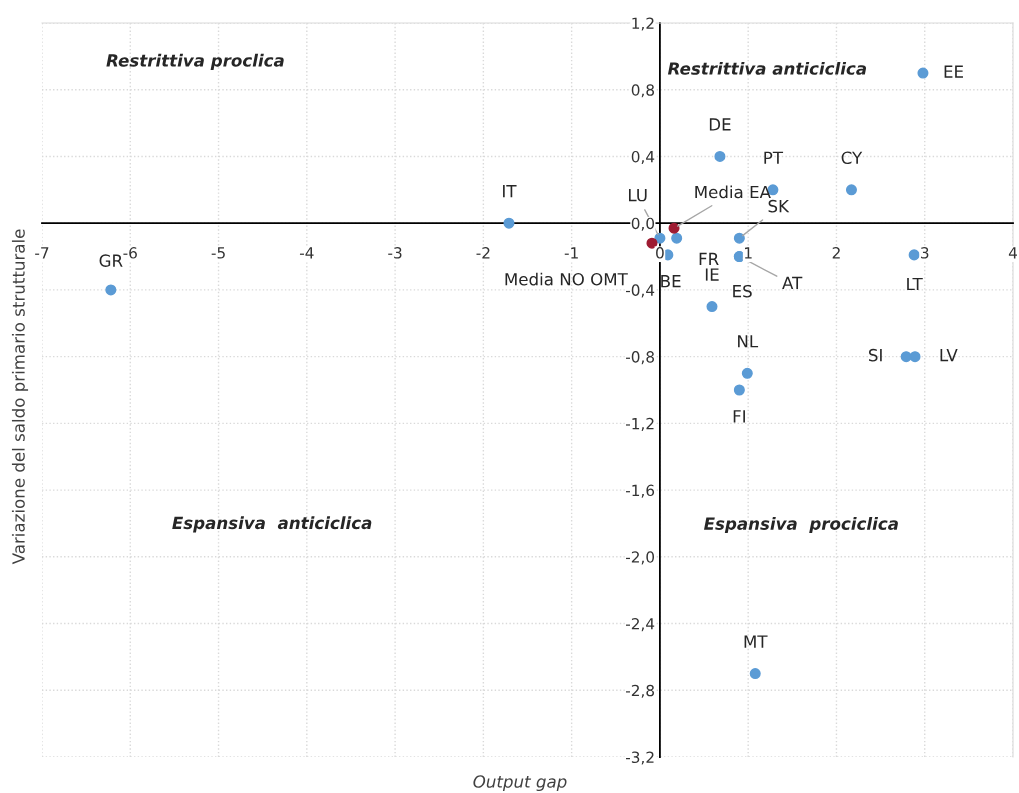 The width and height of the screenshot is (1019, 793). I want to click on annotation: IE, so click(712, 274).